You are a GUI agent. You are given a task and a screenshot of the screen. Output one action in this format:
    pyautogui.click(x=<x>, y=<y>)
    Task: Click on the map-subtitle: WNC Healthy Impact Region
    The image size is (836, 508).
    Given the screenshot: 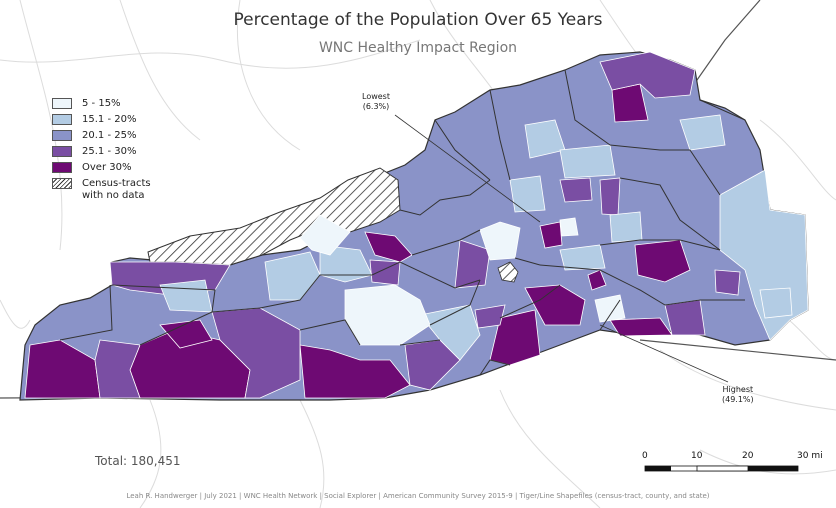 What is the action you would take?
    pyautogui.click(x=418, y=48)
    